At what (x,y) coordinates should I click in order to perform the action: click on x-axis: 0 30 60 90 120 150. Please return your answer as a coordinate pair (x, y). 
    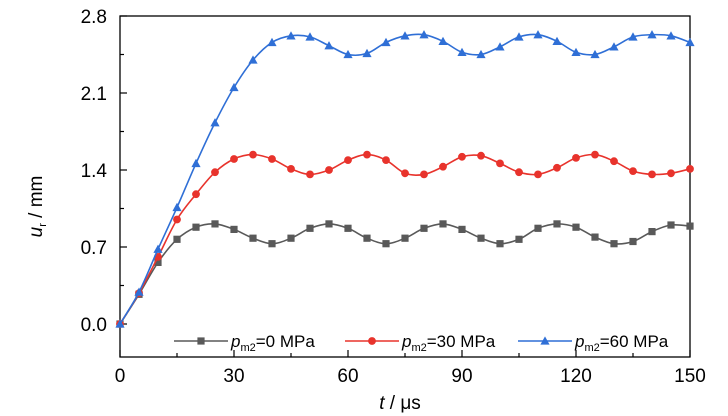
    Looking at the image, I should click on (410, 368).